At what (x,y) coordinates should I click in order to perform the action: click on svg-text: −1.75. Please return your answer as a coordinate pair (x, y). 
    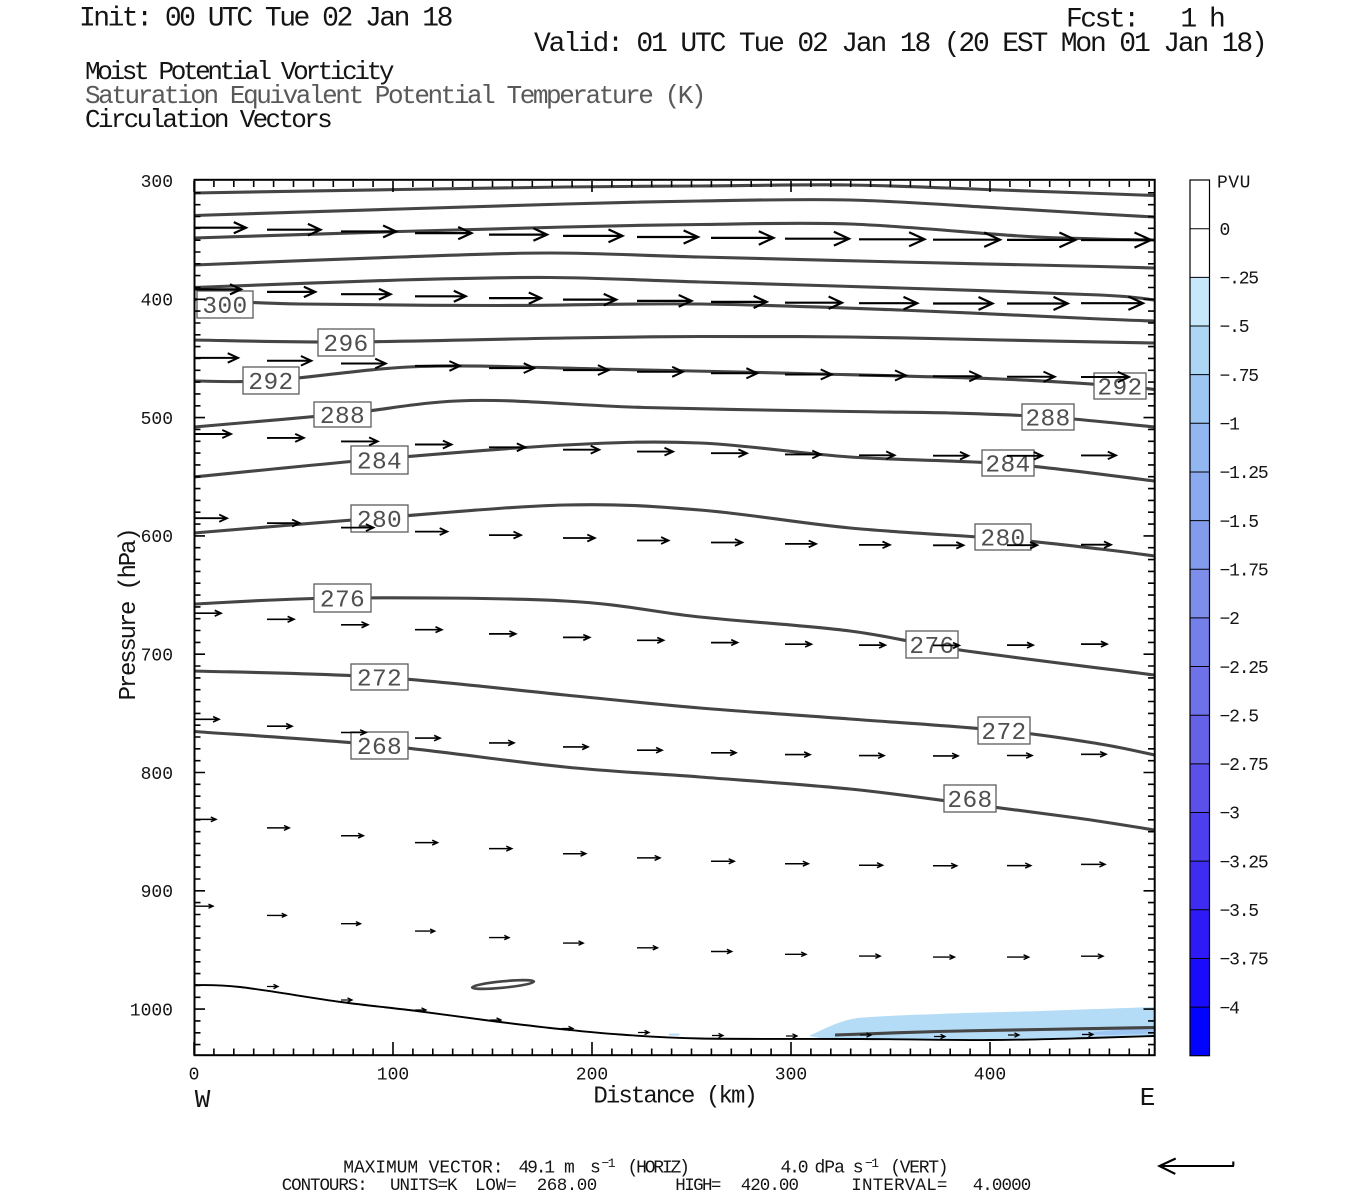
    Looking at the image, I should click on (1244, 572).